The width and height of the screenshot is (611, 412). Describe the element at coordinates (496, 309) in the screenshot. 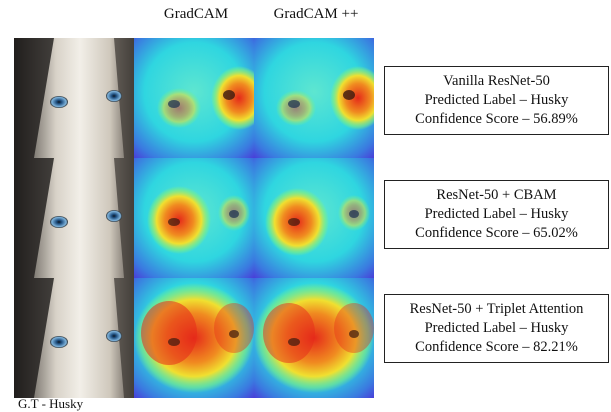

I see `model-name: ResNet-50 + Triplet Attention` at that location.